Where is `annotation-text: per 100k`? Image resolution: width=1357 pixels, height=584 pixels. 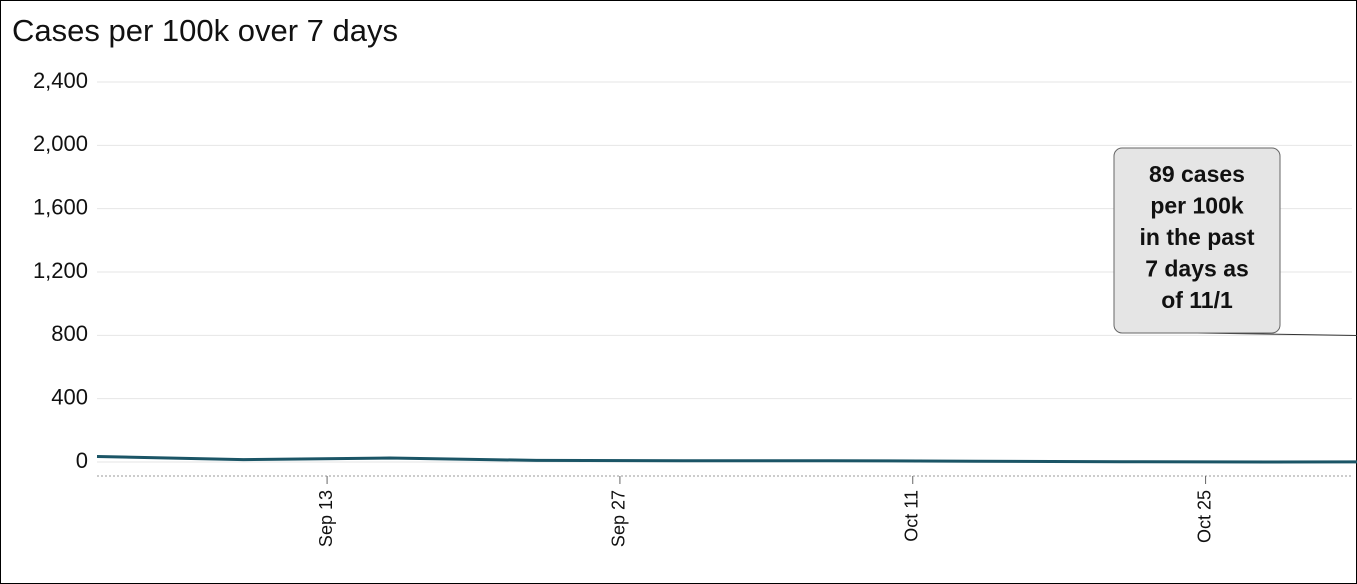 annotation-text: per 100k is located at coordinates (1197, 206).